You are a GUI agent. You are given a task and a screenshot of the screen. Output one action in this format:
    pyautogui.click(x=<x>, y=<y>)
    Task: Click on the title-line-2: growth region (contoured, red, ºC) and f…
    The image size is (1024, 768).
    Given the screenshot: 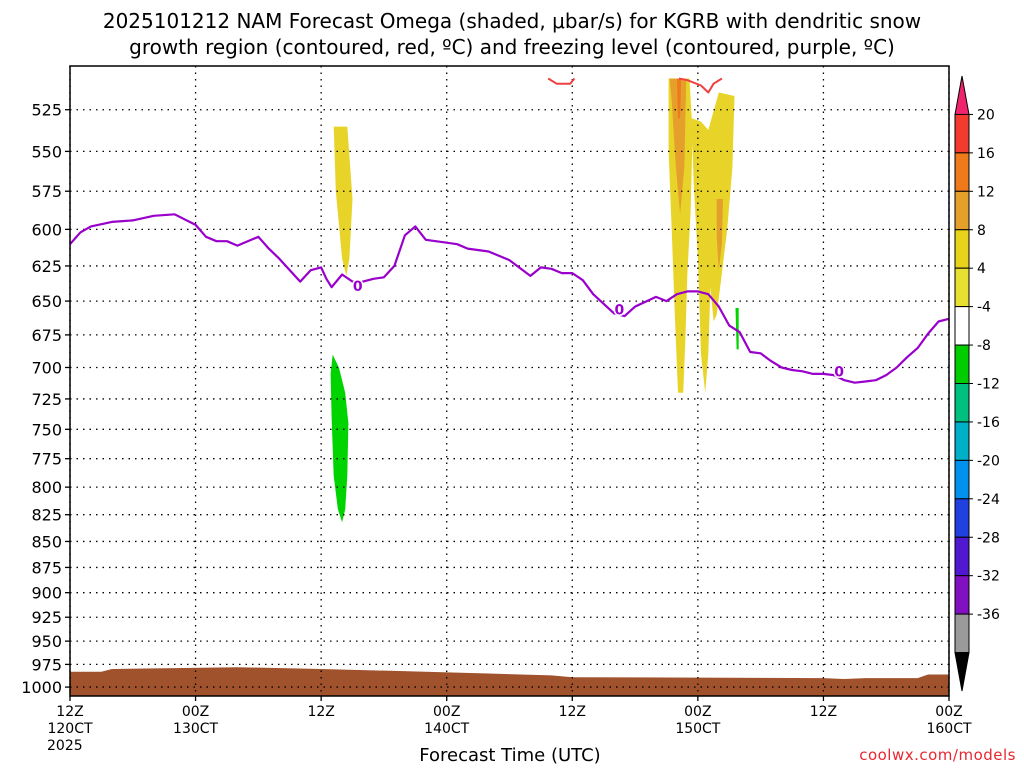 What is the action you would take?
    pyautogui.click(x=512, y=47)
    